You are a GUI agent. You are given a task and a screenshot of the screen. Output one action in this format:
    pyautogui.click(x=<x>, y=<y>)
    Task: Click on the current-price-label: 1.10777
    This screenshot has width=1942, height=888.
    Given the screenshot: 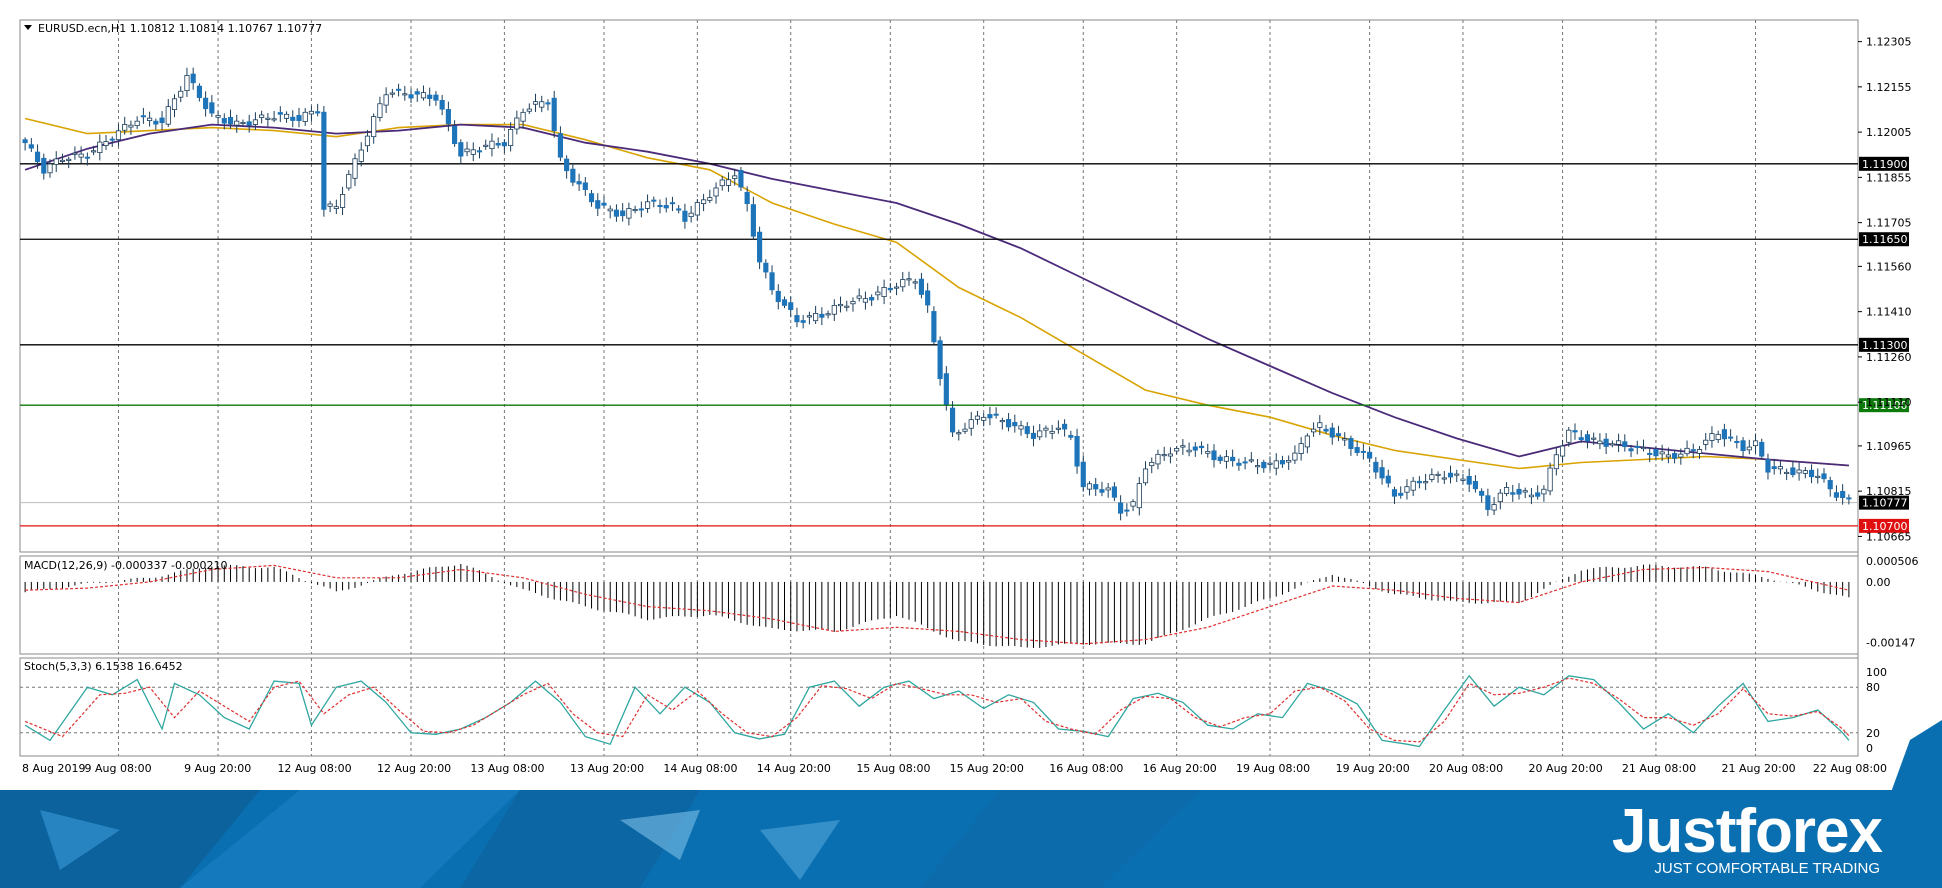 What is the action you would take?
    pyautogui.click(x=1885, y=503)
    